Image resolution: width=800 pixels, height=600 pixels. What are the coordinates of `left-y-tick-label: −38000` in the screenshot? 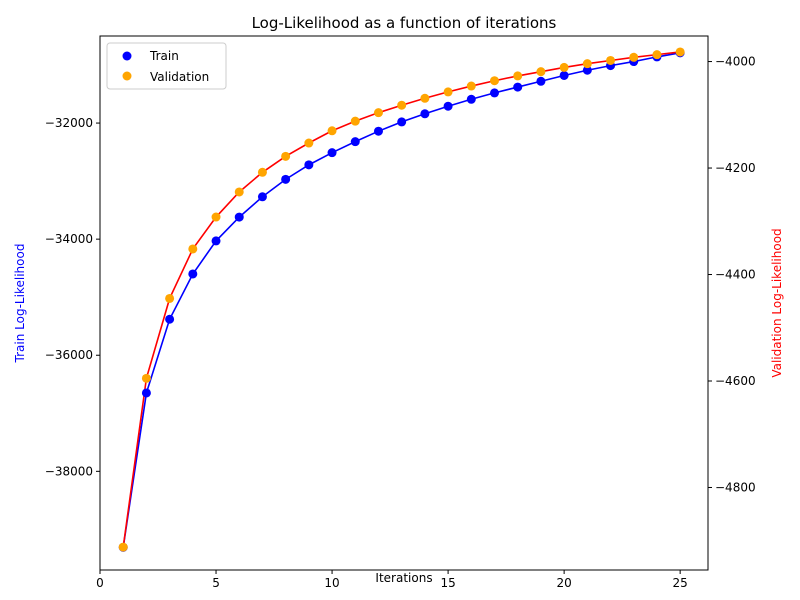 It's located at (69, 471).